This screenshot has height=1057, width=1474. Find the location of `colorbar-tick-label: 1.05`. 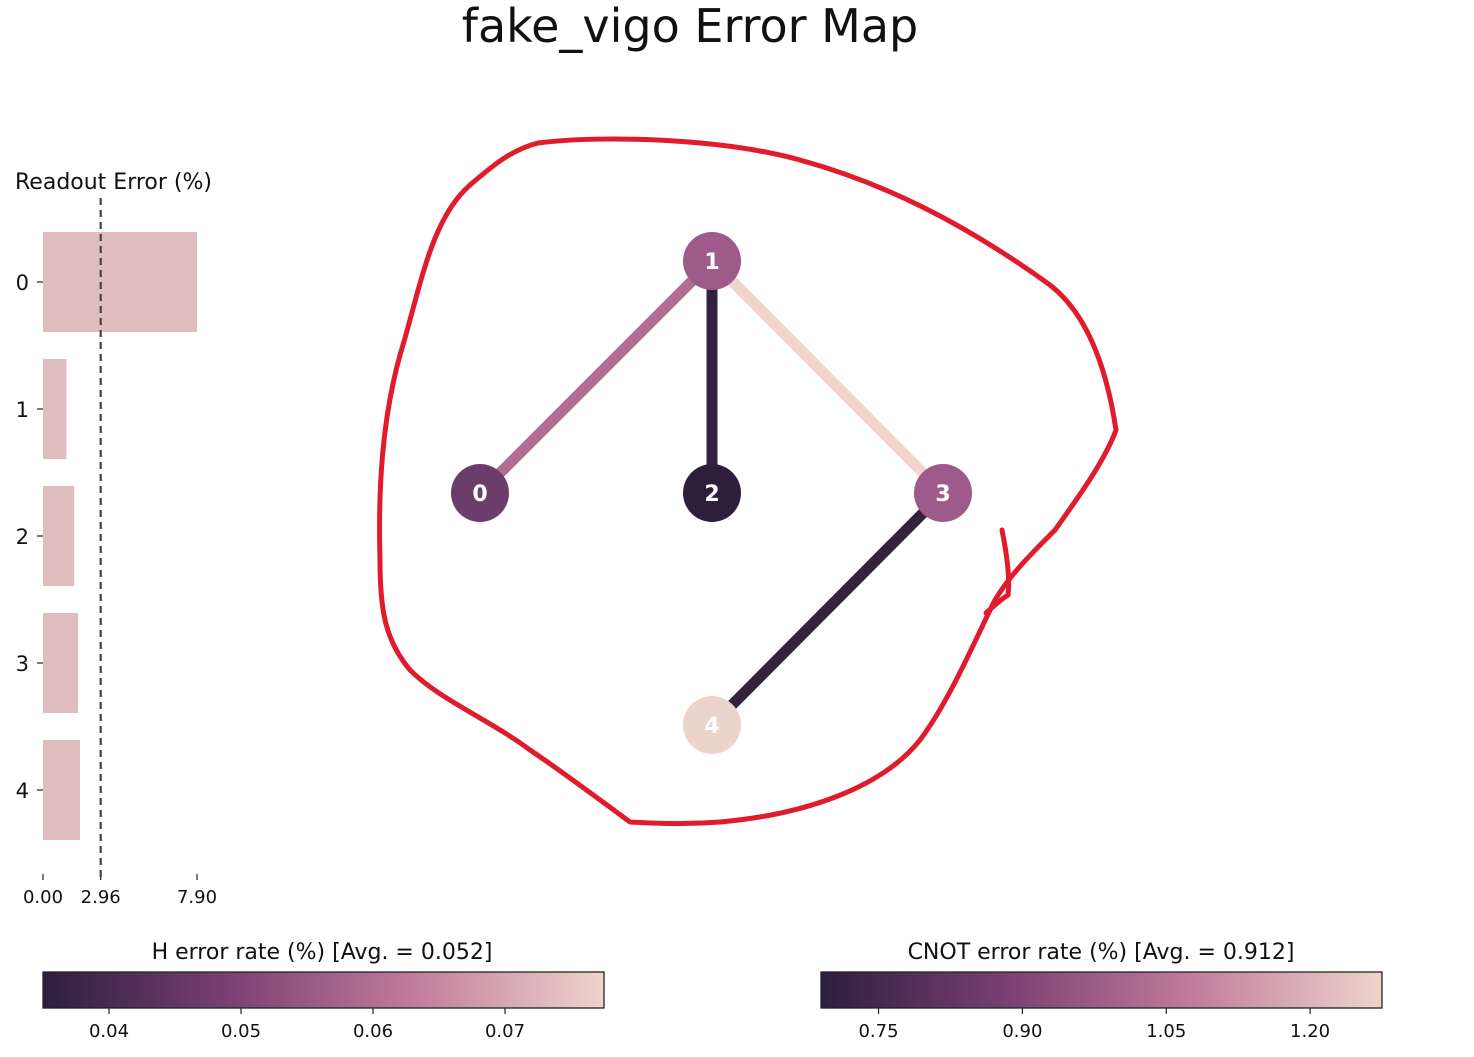

colorbar-tick-label: 1.05 is located at coordinates (1166, 1031).